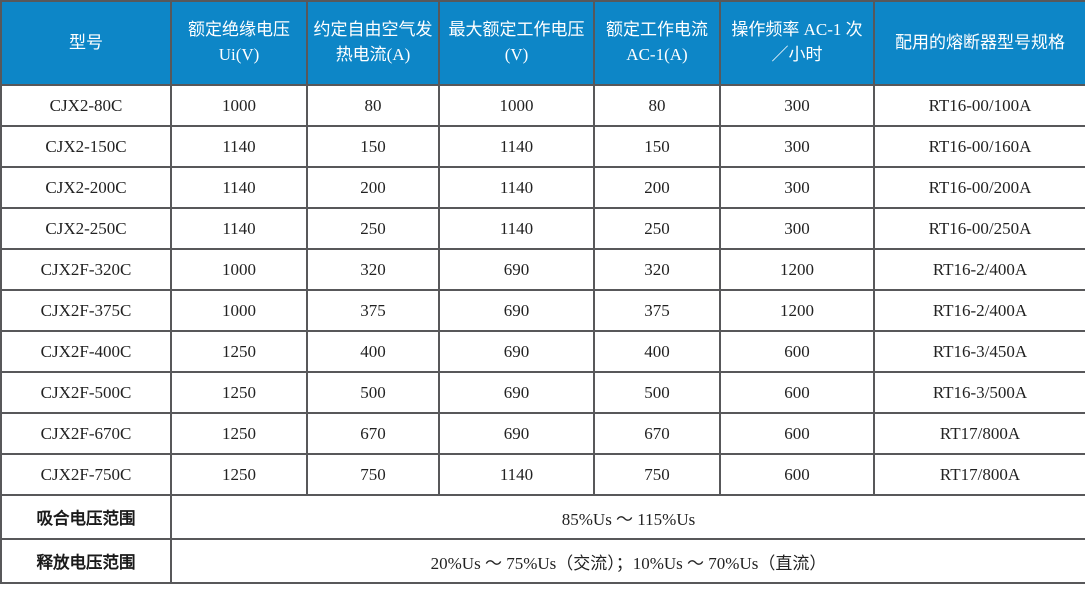  What do you see at coordinates (979, 351) in the screenshot?
I see `value-cell: RT16-3/450A` at bounding box center [979, 351].